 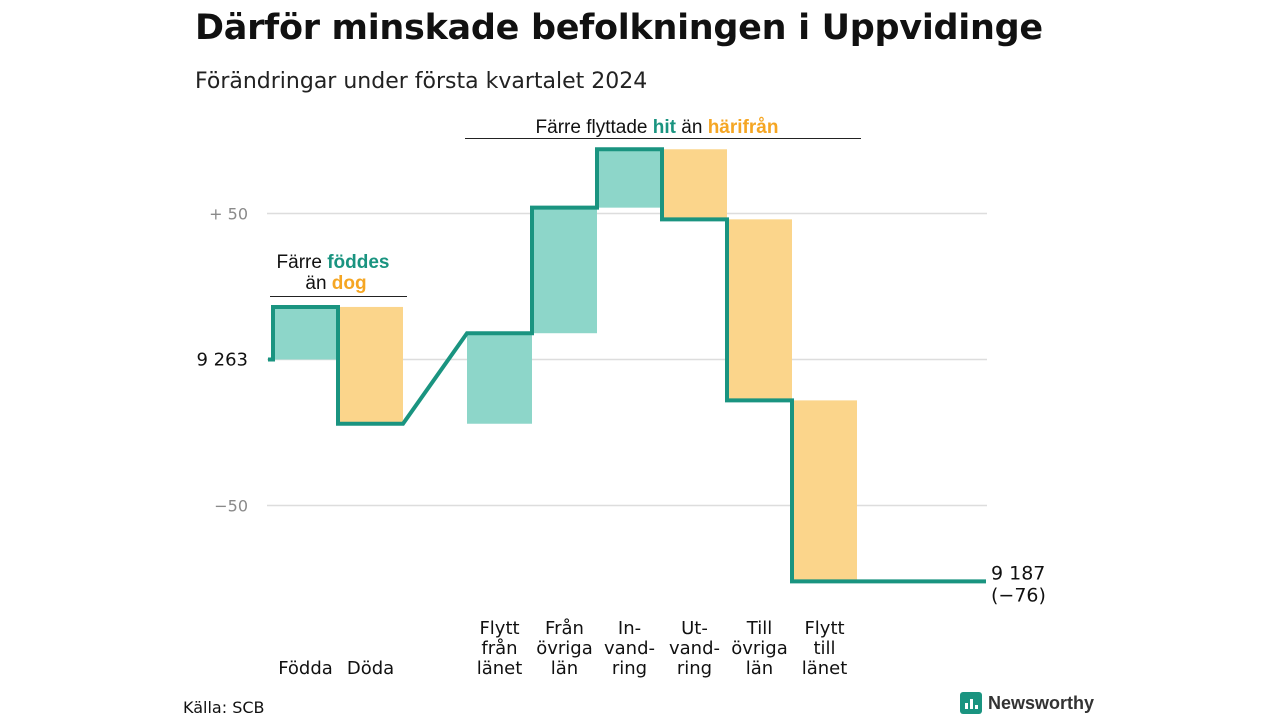 I want to click on brand-logo: Newsworthy, so click(x=1027, y=703).